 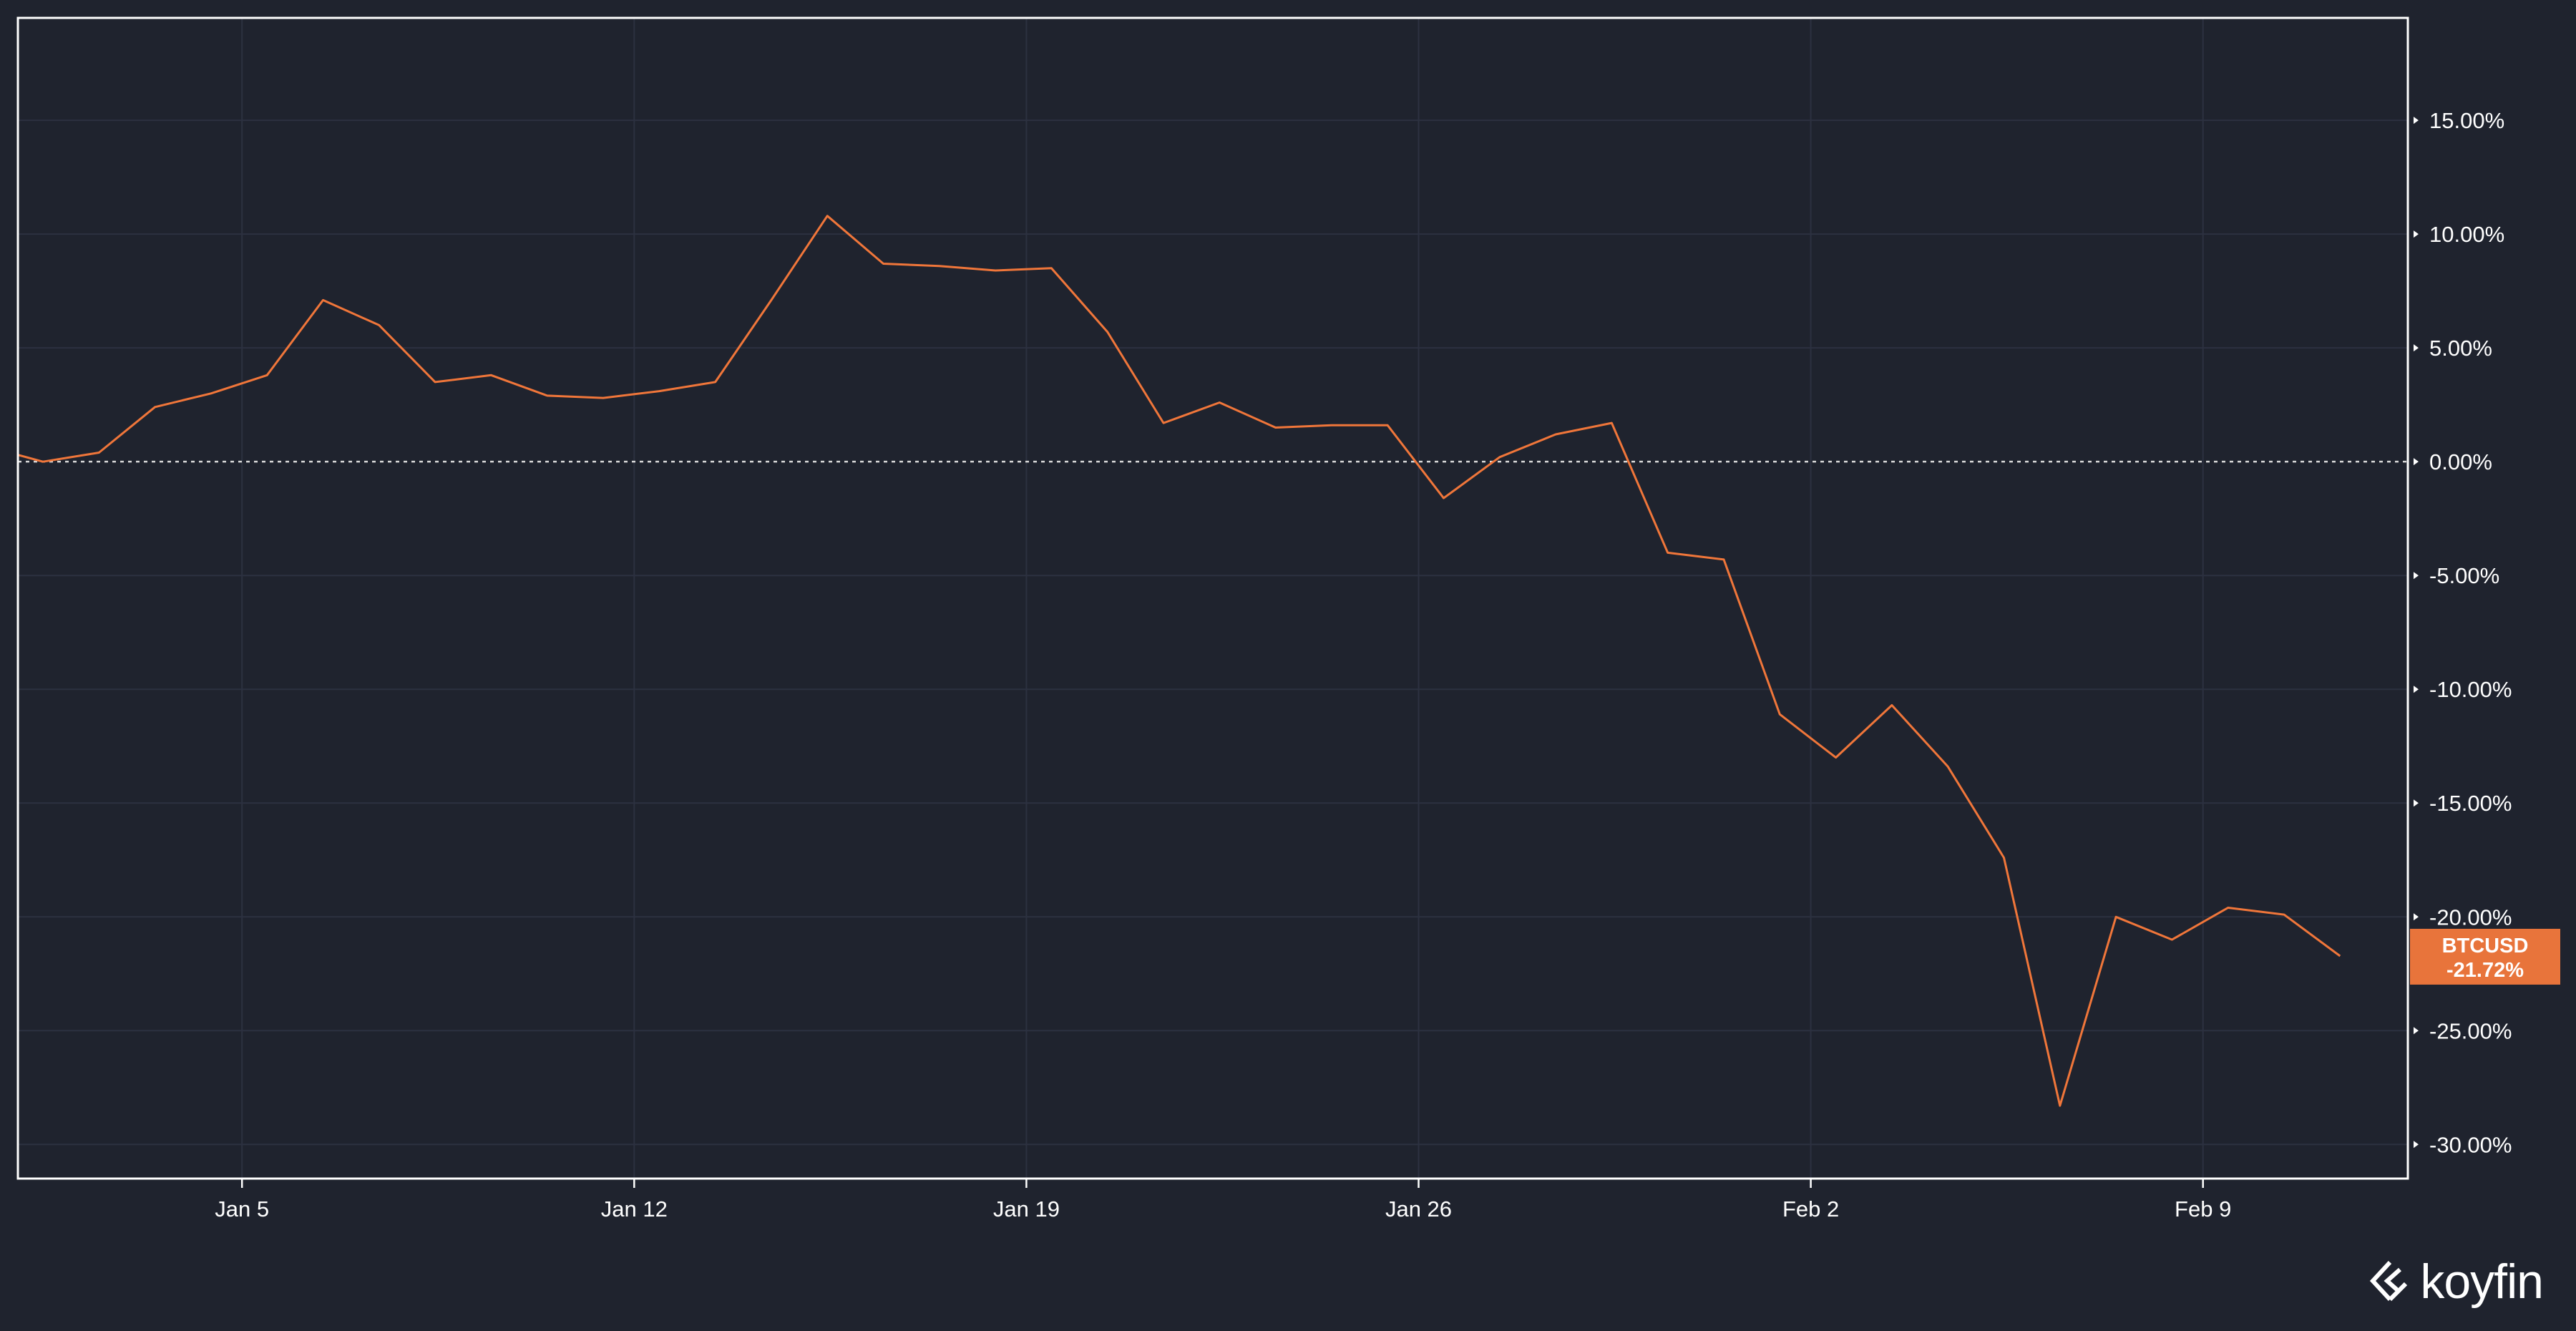 I want to click on x-tick-label: Feb 9, so click(x=2203, y=1209).